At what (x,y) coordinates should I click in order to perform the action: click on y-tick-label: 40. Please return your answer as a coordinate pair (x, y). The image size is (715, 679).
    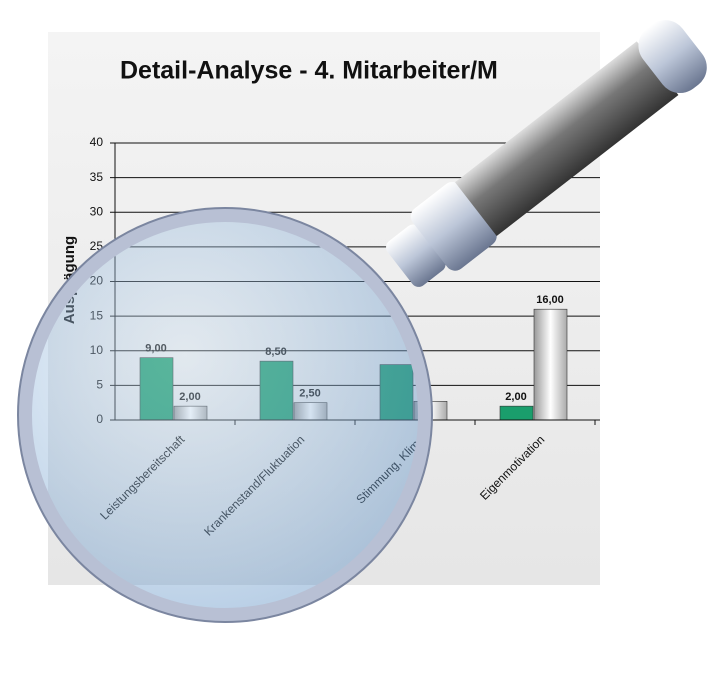
    Looking at the image, I should click on (97, 142).